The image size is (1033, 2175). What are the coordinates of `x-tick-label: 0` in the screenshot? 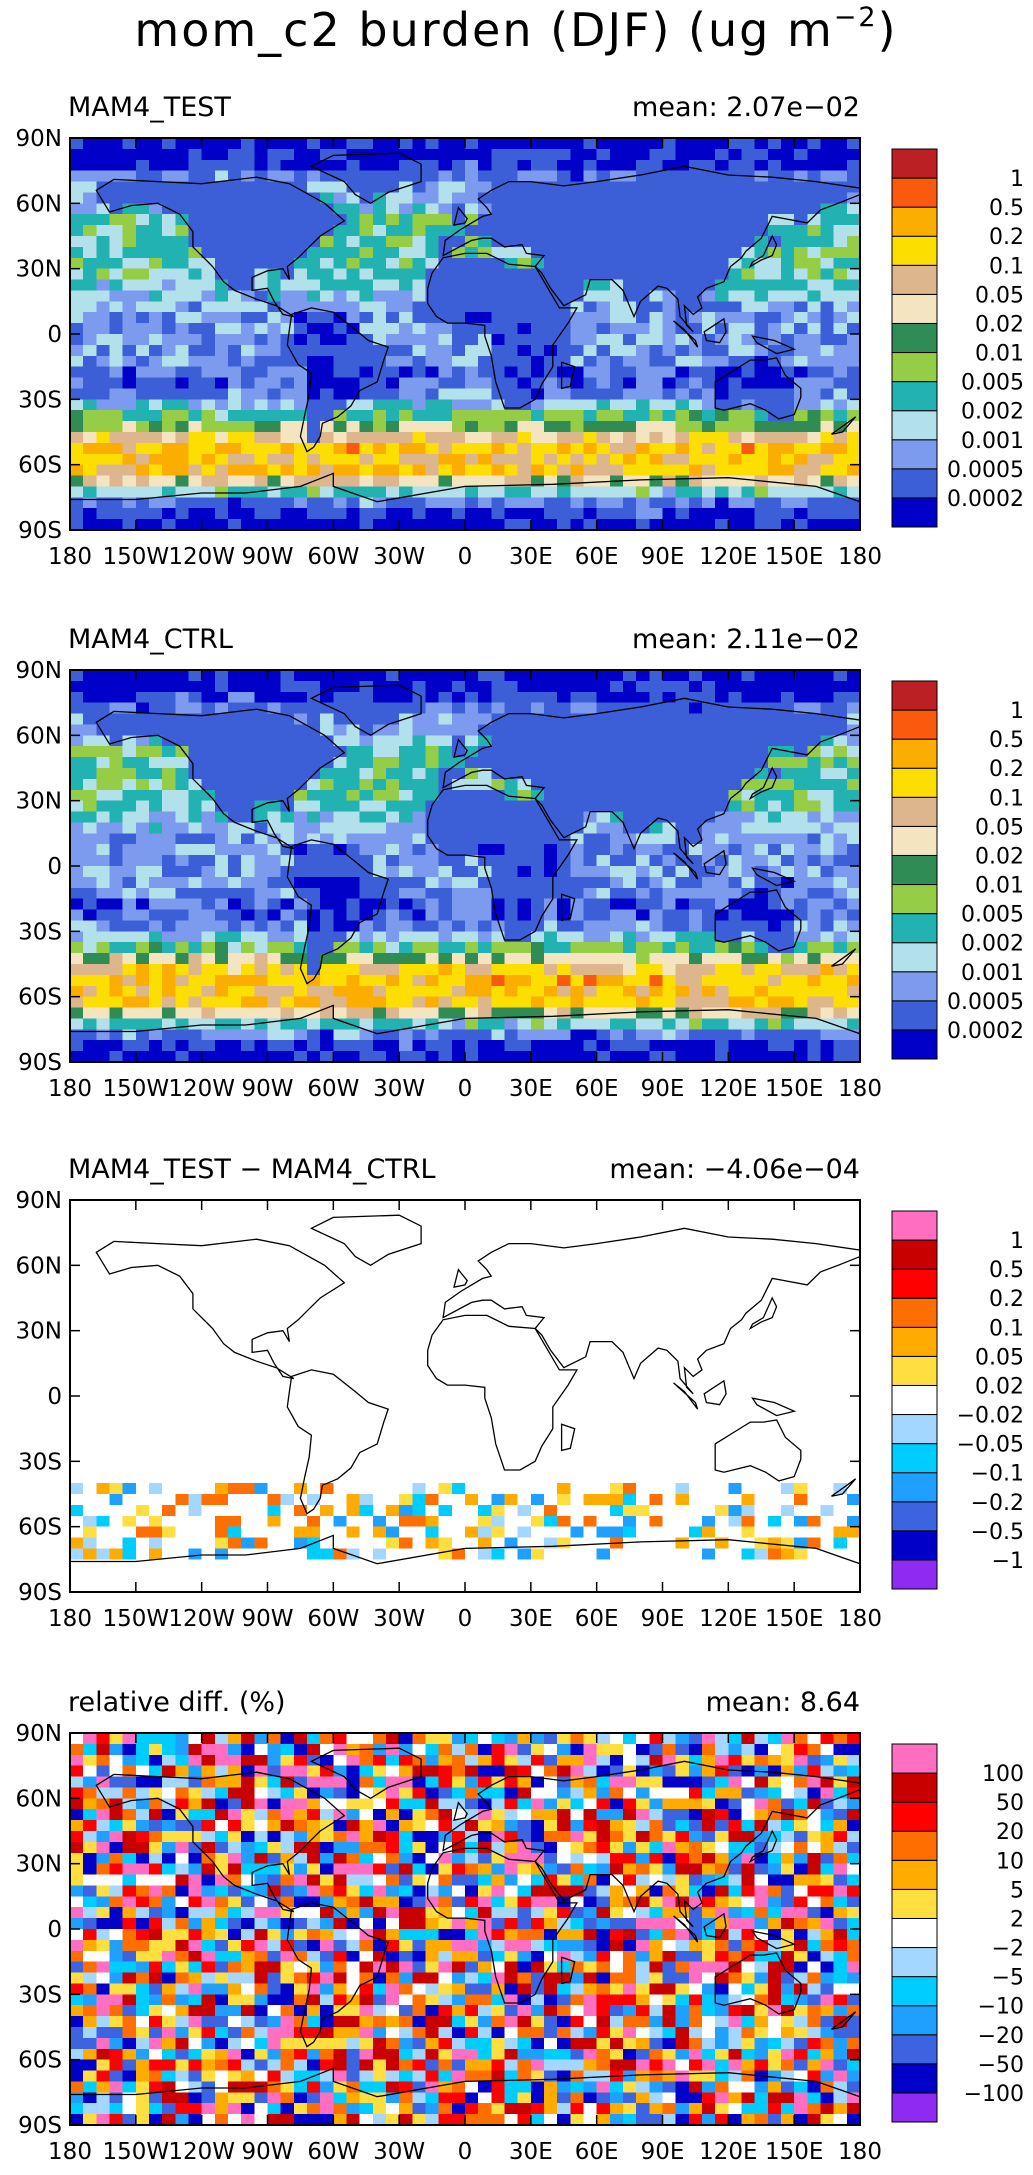 It's located at (465, 557).